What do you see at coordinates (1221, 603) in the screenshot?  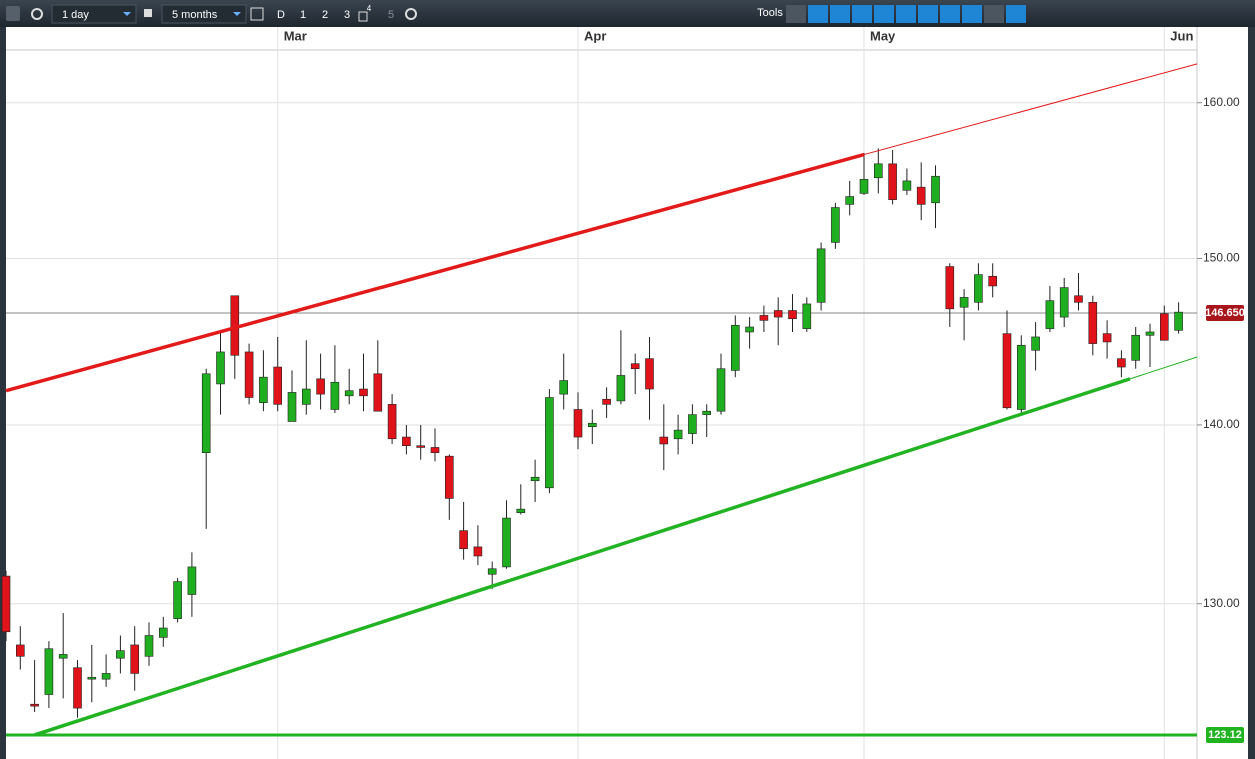 I see `y-tick-label: 130.00` at bounding box center [1221, 603].